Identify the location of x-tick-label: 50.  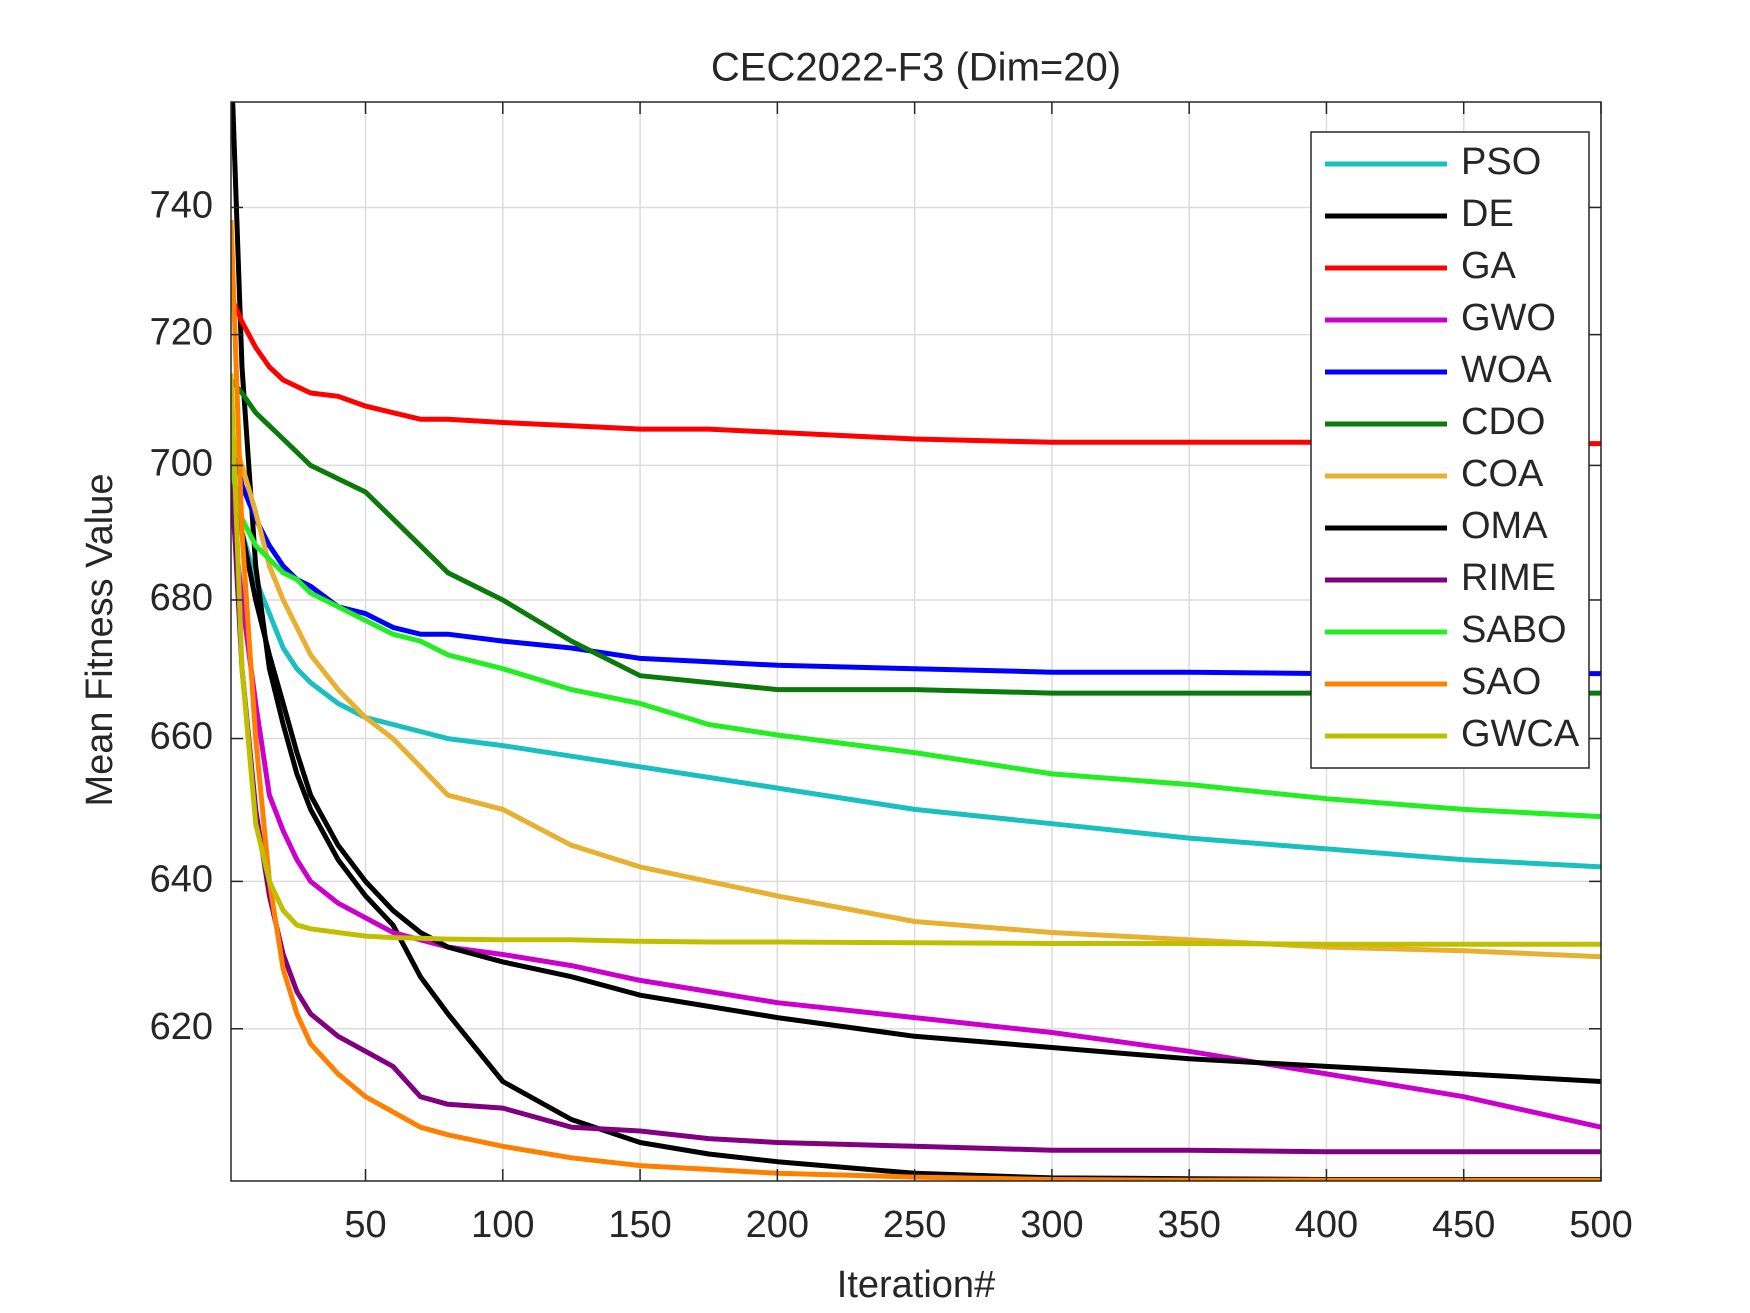
(365, 1225).